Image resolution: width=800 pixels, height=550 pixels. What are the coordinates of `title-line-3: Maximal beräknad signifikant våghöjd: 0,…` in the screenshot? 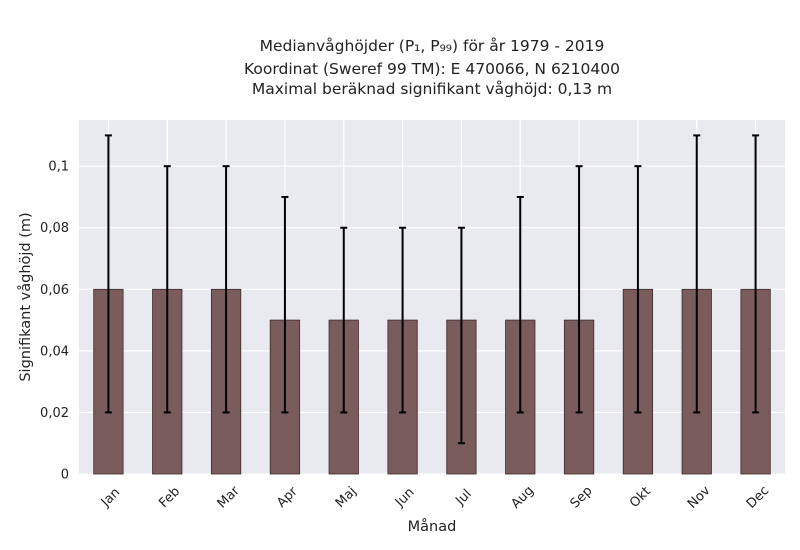 It's located at (432, 89).